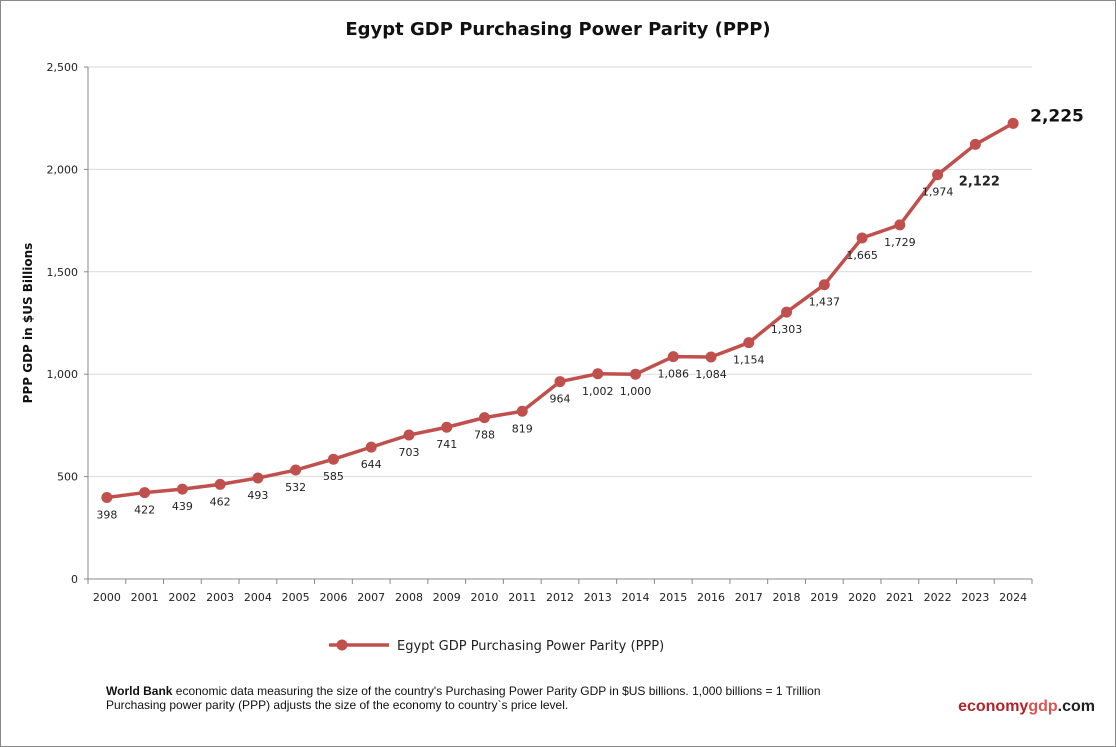 The height and width of the screenshot is (747, 1116). I want to click on data-label: 1,729, so click(900, 242).